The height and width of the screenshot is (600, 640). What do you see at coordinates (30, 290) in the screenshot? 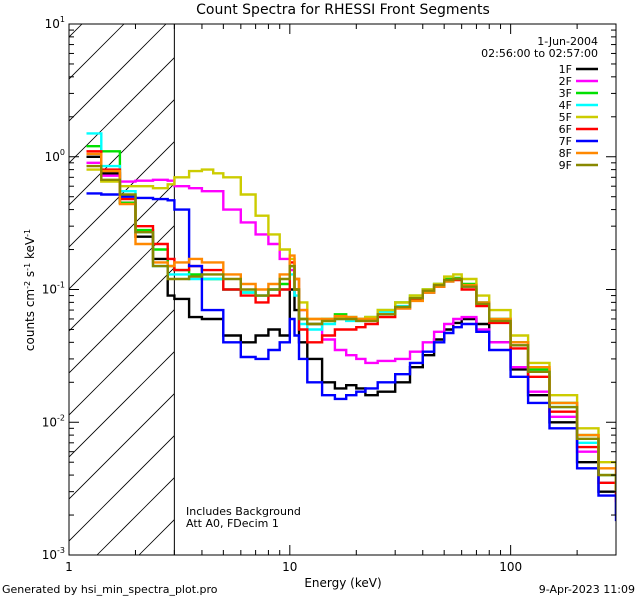
I see `y-axis-label: counts cm-2 s-1 keV-1` at bounding box center [30, 290].